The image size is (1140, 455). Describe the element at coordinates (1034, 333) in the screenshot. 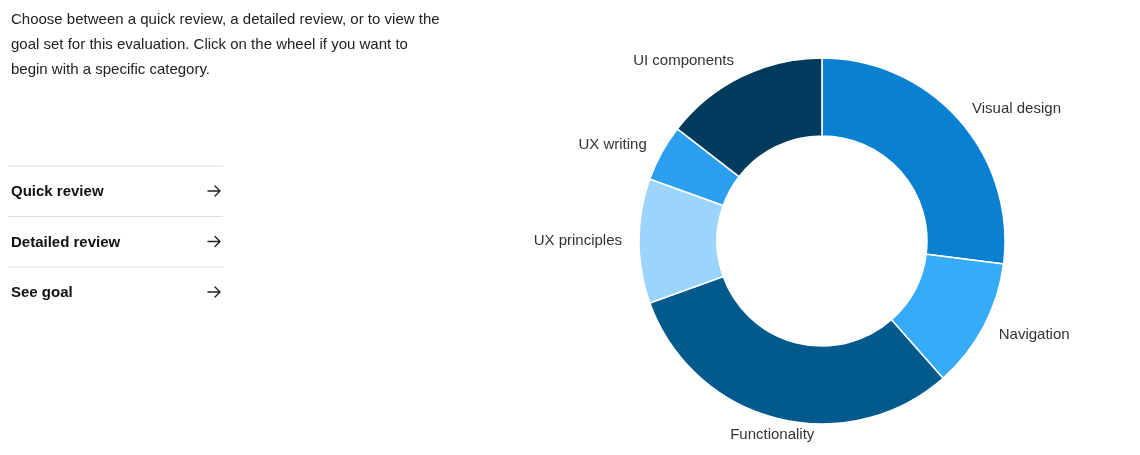

I see `slice-label: Navigation` at that location.